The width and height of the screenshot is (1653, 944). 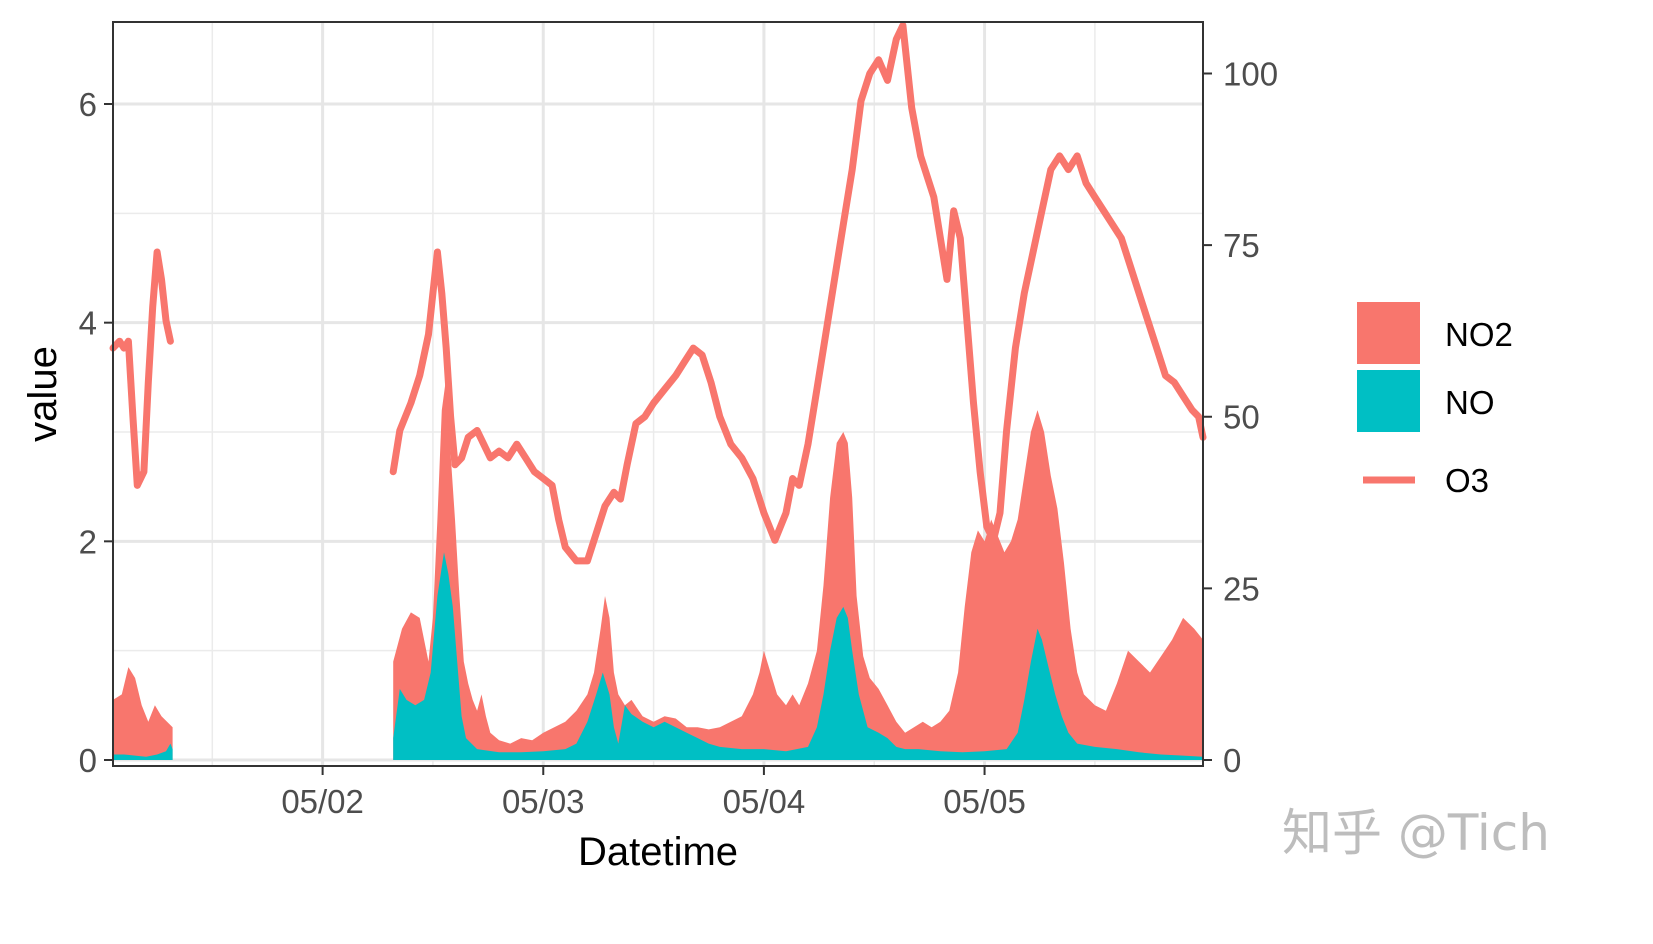 What do you see at coordinates (1388, 333) in the screenshot?
I see `legend-key-no2` at bounding box center [1388, 333].